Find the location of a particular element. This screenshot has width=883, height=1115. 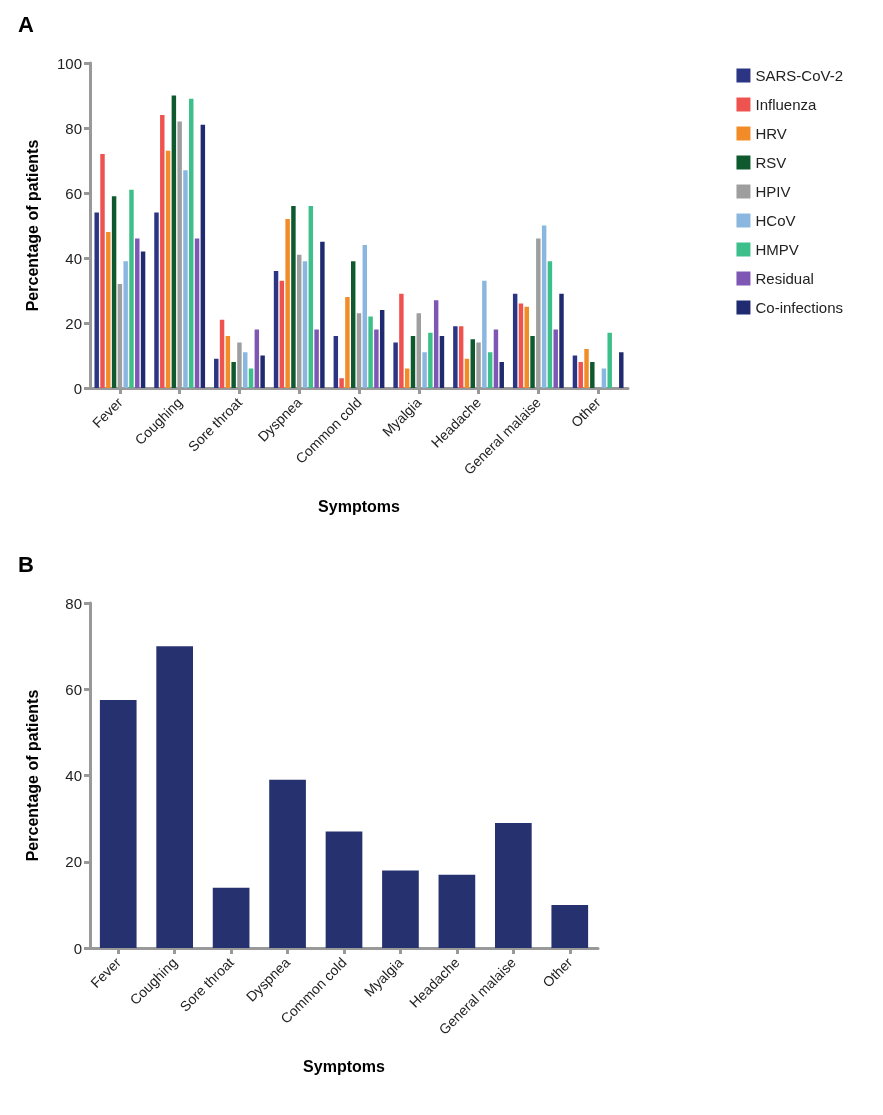

legend-label: HMPV is located at coordinates (777, 249).